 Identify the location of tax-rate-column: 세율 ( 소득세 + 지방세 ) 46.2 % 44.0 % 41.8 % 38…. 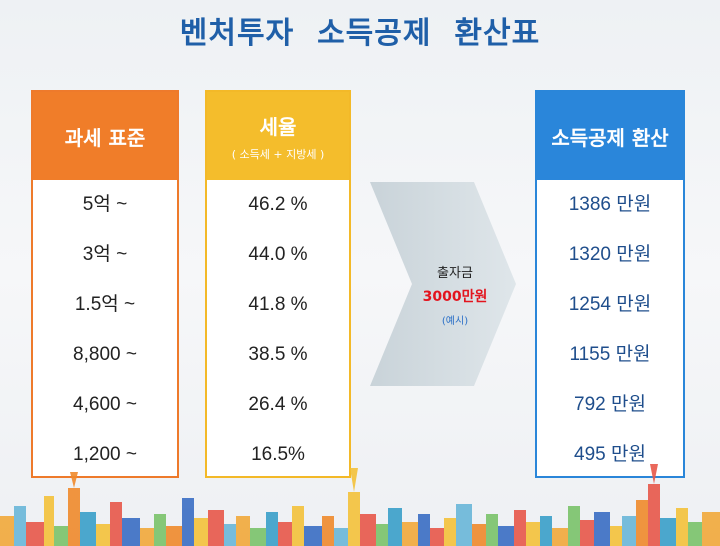
(278, 284).